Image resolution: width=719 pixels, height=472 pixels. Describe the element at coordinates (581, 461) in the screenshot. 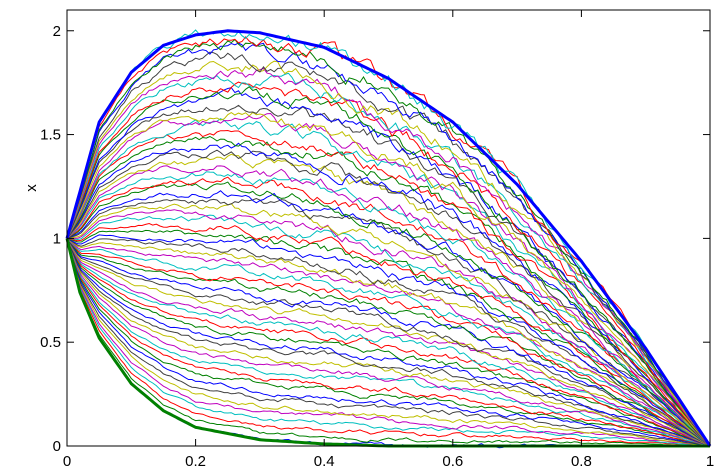

I see `x-tick-label: 0.8` at that location.